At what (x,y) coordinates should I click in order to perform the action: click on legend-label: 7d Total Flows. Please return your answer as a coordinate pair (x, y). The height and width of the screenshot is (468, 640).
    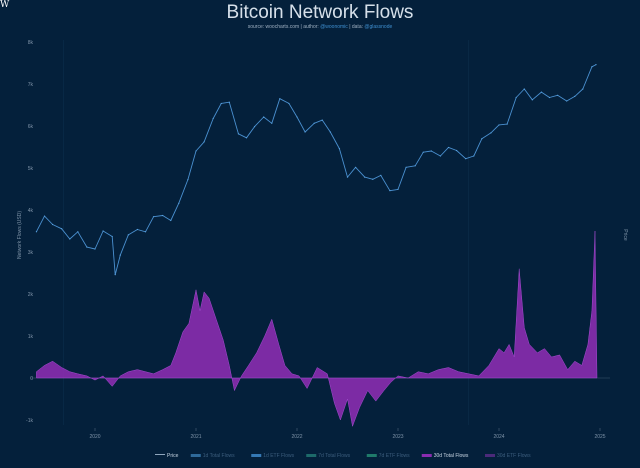
    Looking at the image, I should click on (334, 456).